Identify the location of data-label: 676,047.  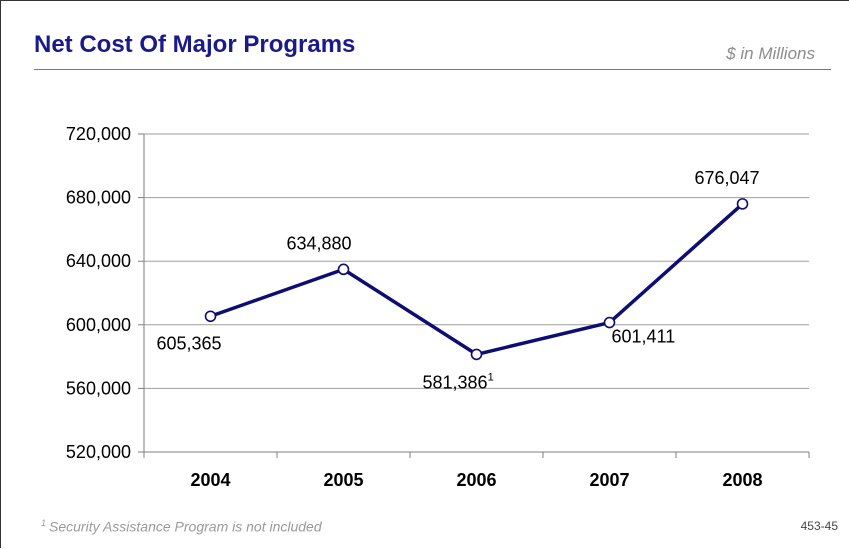
(727, 178).